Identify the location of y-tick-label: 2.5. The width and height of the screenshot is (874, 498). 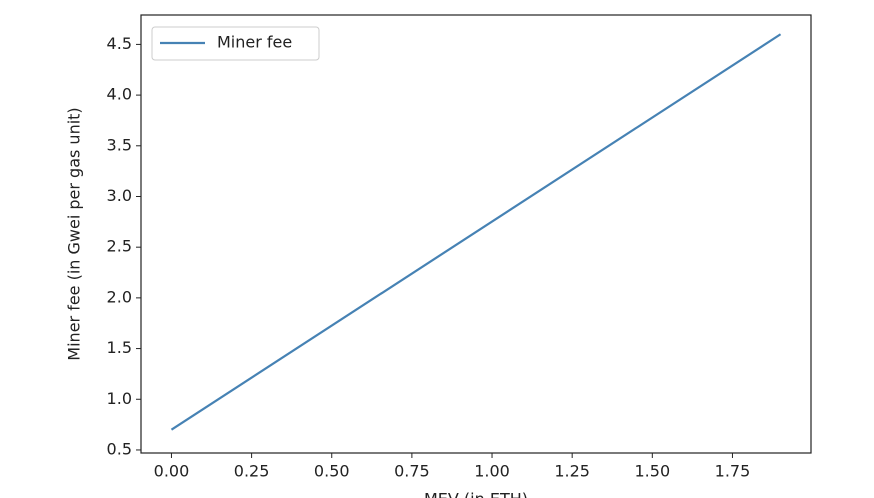
(119, 246).